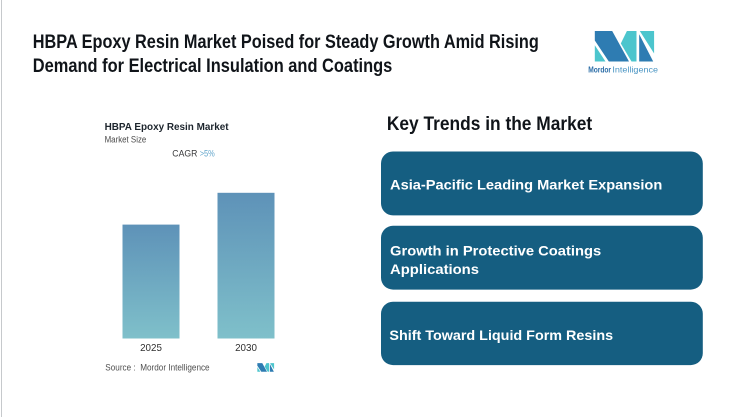  What do you see at coordinates (635, 70) in the screenshot?
I see `svg-text: Intelligence` at bounding box center [635, 70].